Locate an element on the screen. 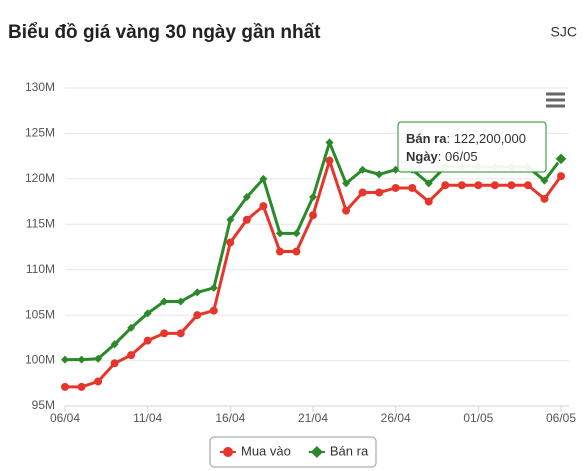 The image size is (584, 471). y-tick-label: 100M is located at coordinates (40, 360).